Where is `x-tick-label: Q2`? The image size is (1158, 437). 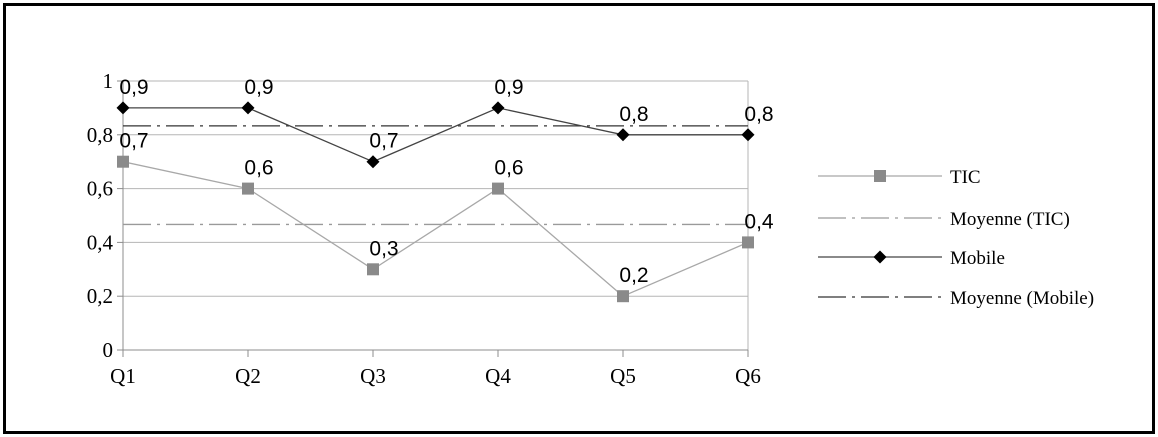
x-tick-label: Q2 is located at coordinates (248, 376).